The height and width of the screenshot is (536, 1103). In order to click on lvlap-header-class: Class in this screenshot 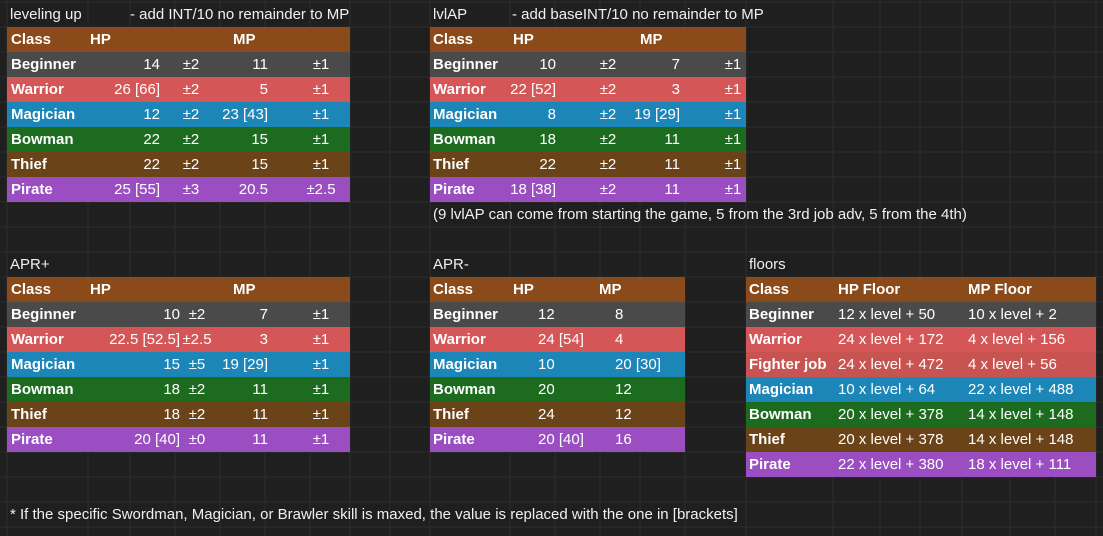, I will do `click(453, 39)`.